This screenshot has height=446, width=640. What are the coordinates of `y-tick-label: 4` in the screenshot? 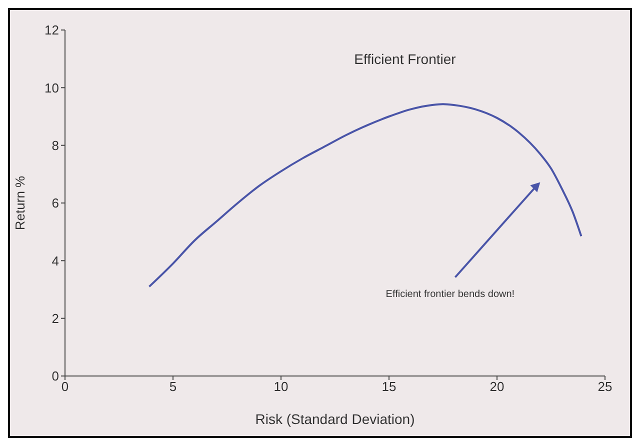 It's located at (55, 260).